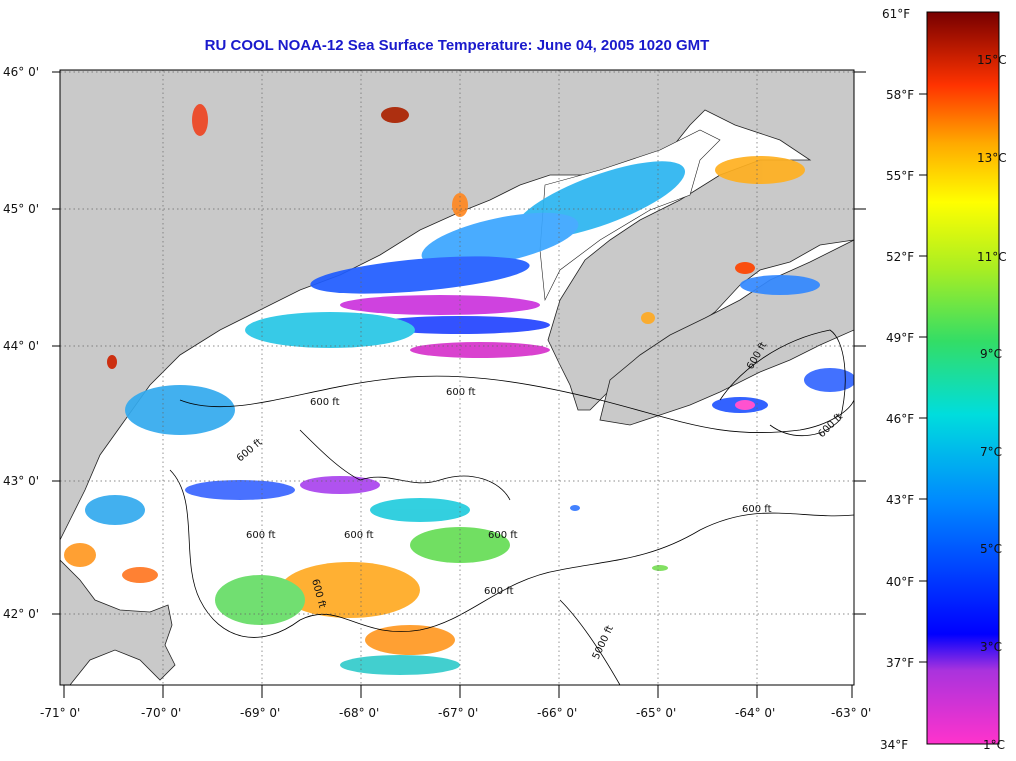  I want to click on colorbar-f-label: 37°F, so click(900, 663).